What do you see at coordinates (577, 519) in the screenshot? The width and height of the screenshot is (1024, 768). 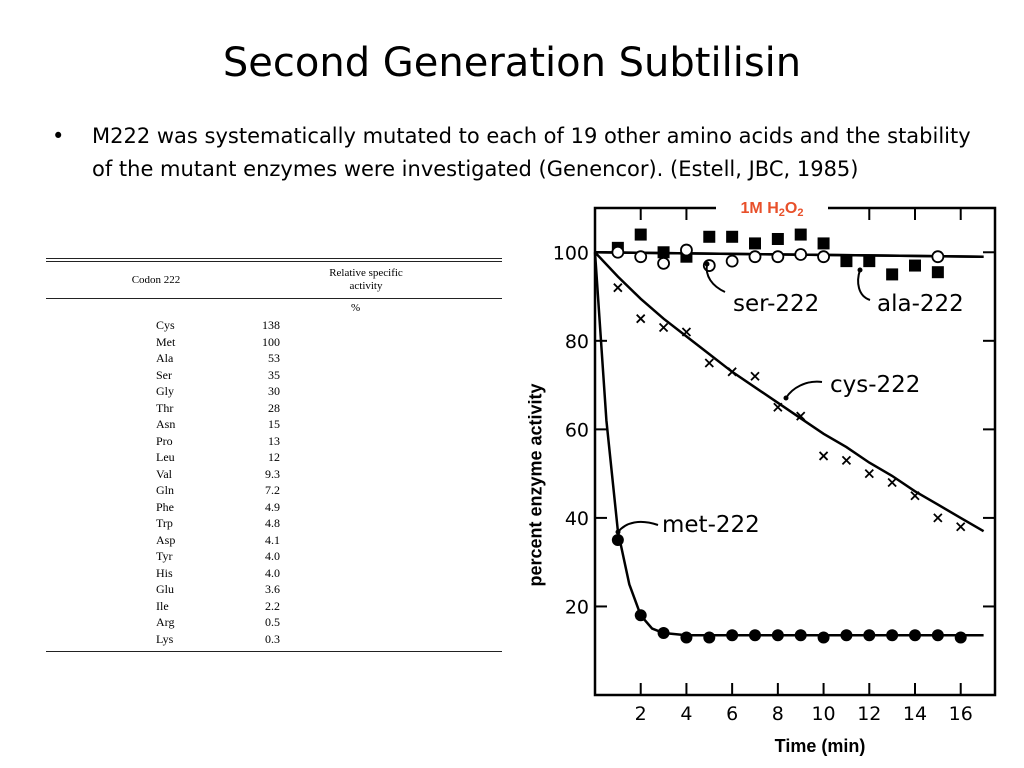 I see `y-tick-label: 40` at bounding box center [577, 519].